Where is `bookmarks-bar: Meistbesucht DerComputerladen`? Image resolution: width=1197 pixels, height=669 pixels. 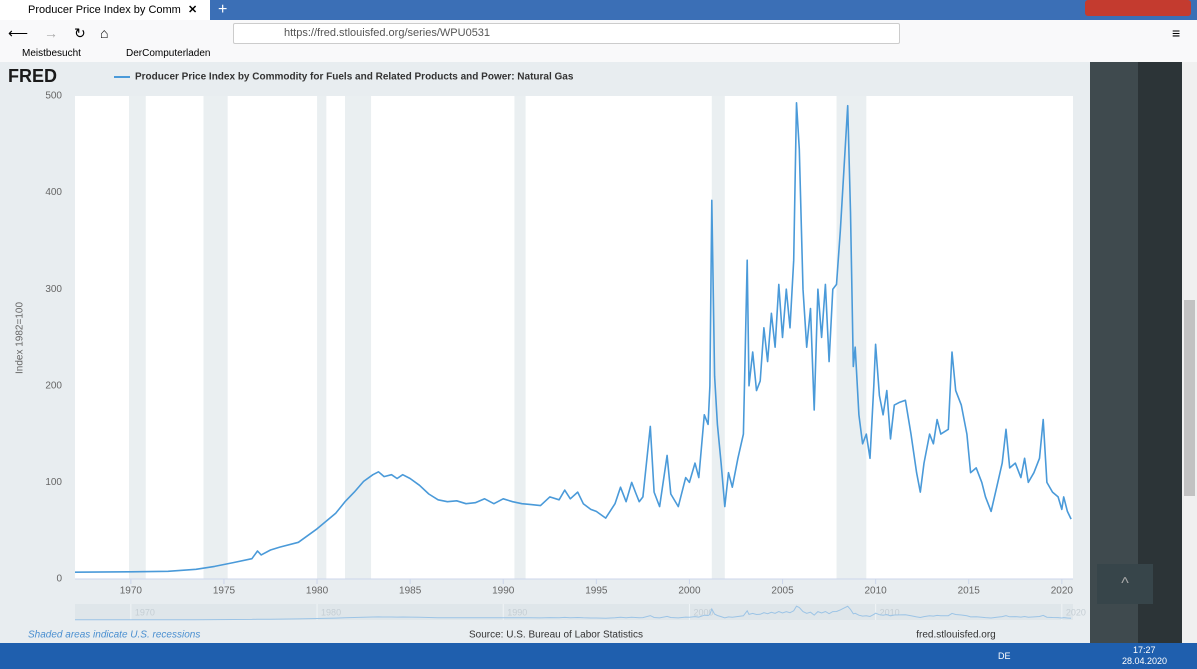 bookmarks-bar: Meistbesucht DerComputerladen is located at coordinates (598, 54).